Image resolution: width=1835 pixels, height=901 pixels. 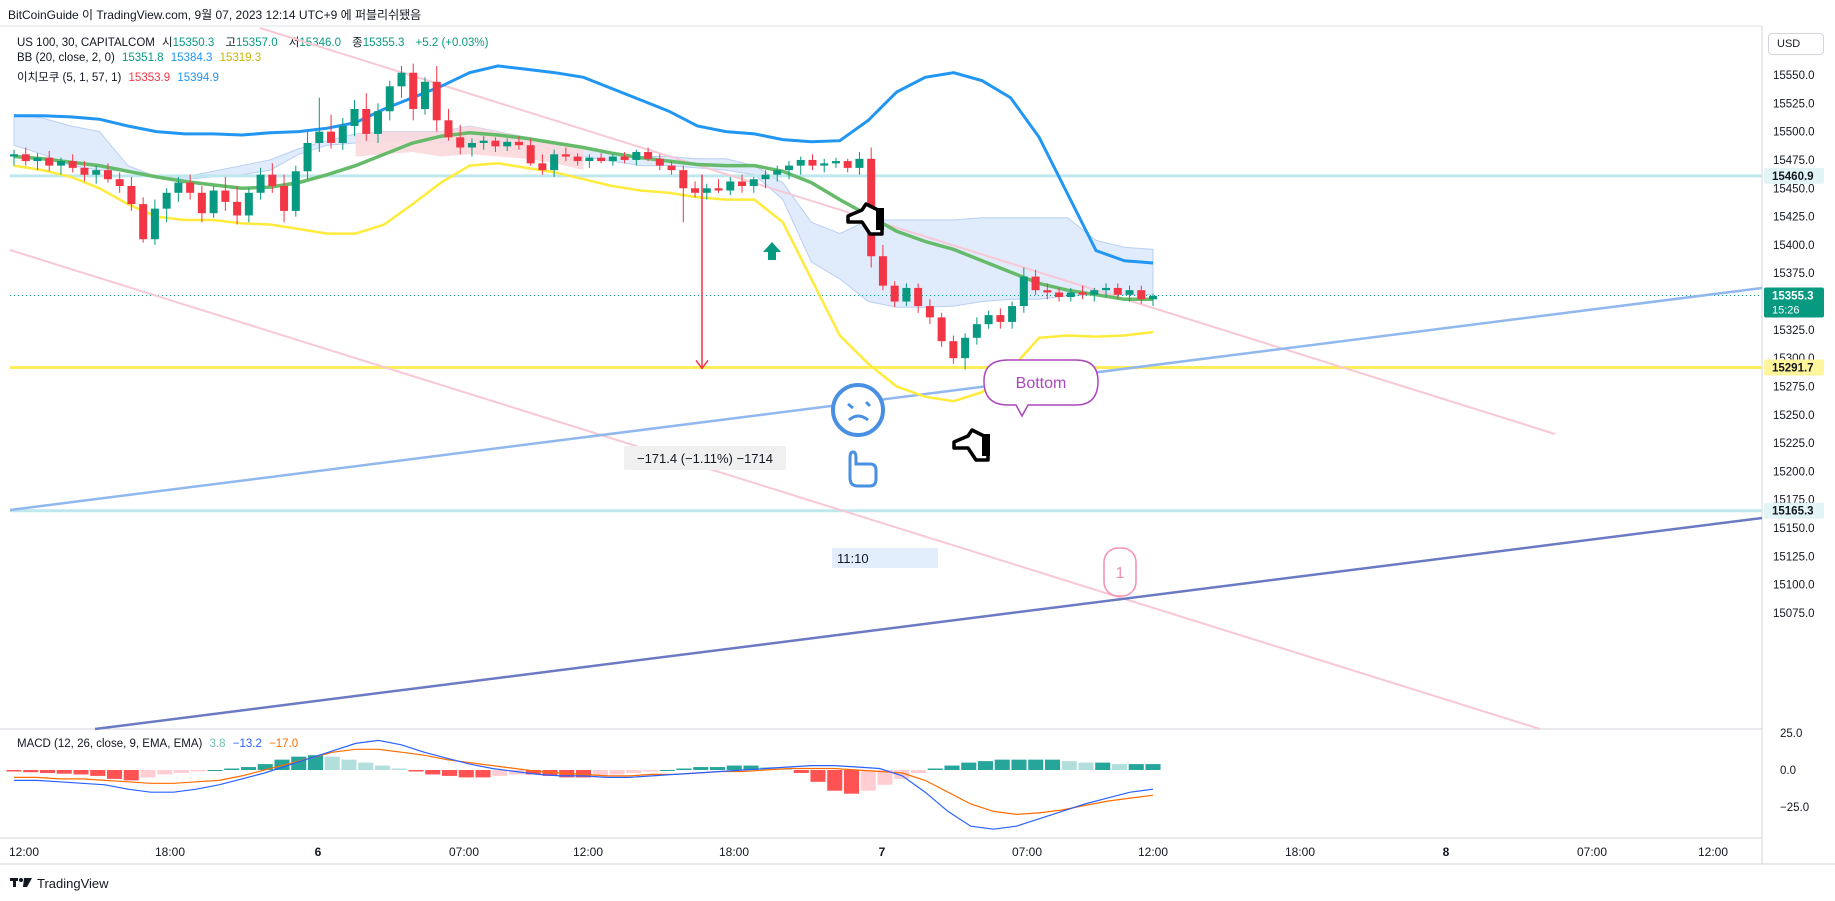 I want to click on symbol-name: US 100, 30, CAPITALCOM, so click(x=86, y=43).